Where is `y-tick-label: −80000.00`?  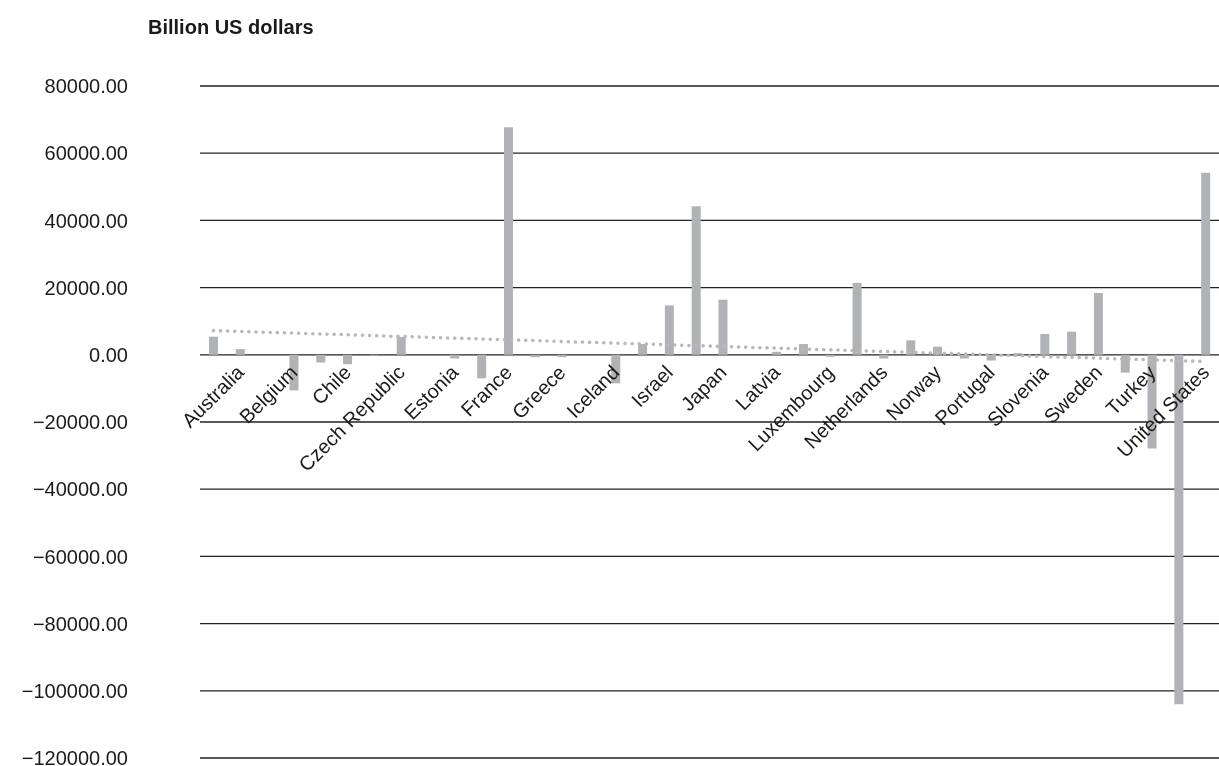 y-tick-label: −80000.00 is located at coordinates (80, 623).